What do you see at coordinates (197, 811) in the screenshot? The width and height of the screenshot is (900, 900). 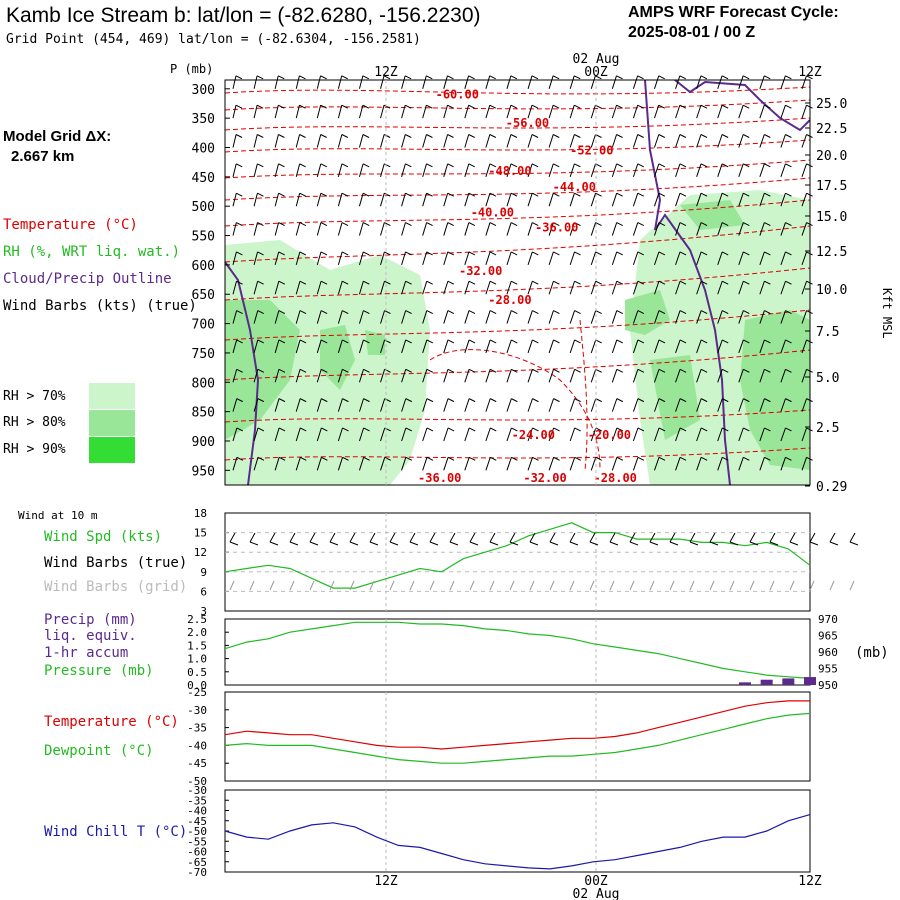 I see `panel-tick-label: -40` at bounding box center [197, 811].